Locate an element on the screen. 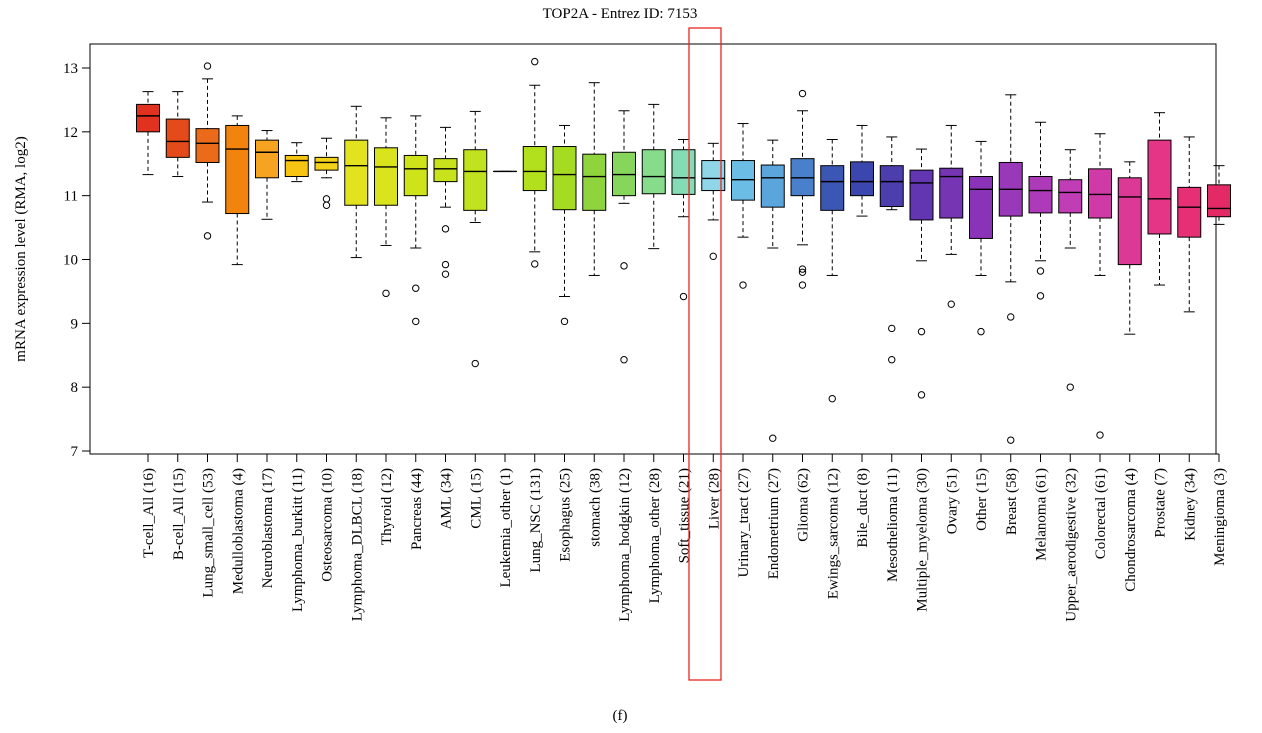 This screenshot has height=733, width=1262. x-category-label: Leukemia_other (1) is located at coordinates (506, 528).